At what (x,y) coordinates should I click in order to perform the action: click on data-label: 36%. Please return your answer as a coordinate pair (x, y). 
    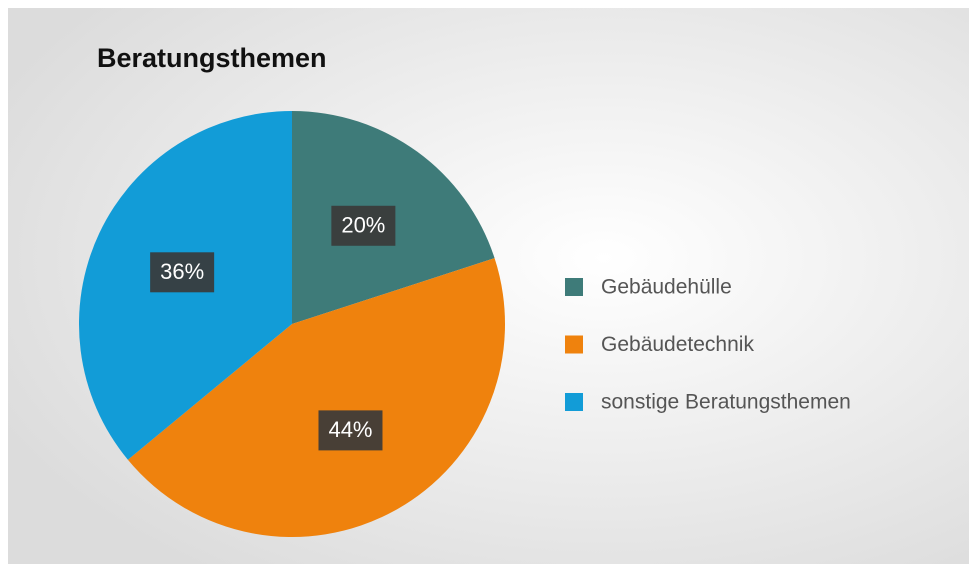
    Looking at the image, I should click on (182, 271).